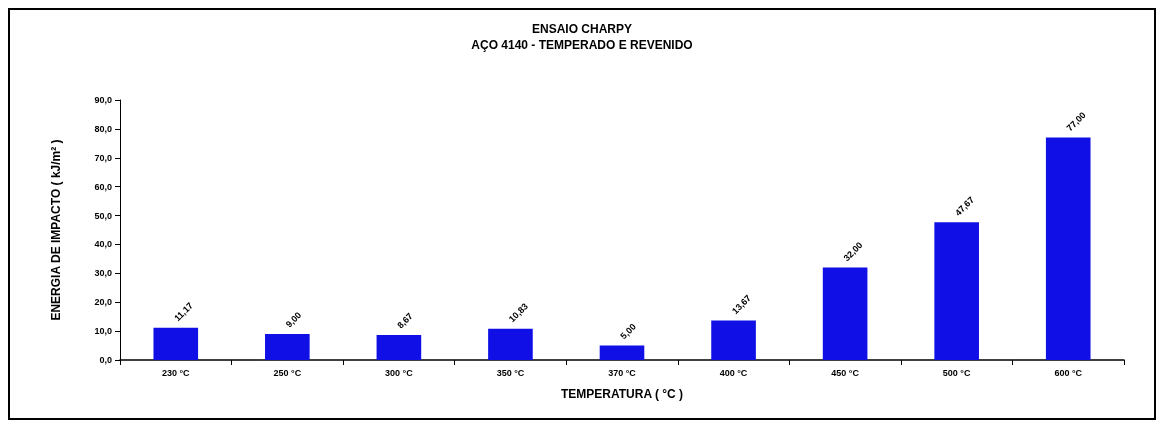  I want to click on y-tick-label: 40,0, so click(103, 244).